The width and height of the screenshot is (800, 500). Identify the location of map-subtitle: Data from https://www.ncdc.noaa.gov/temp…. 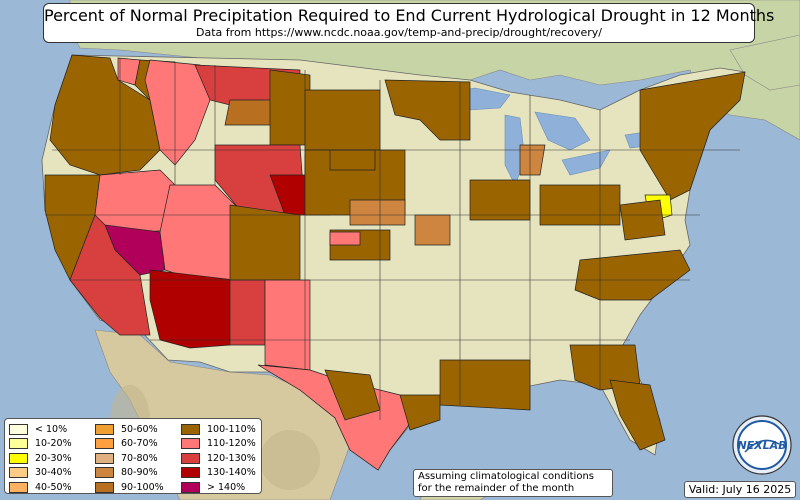
(399, 32).